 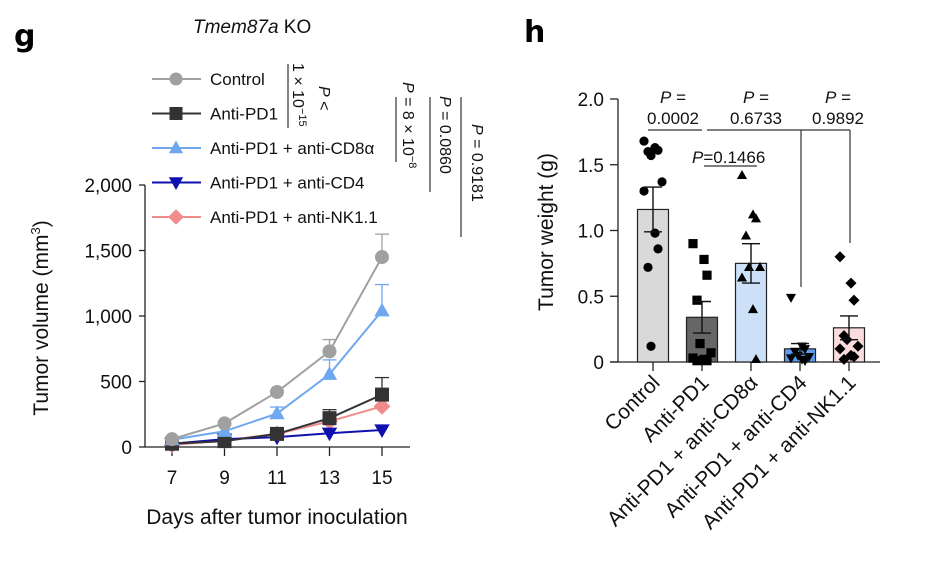 I want to click on p-value-annotation: 1 × 10−15, so click(x=298, y=95).